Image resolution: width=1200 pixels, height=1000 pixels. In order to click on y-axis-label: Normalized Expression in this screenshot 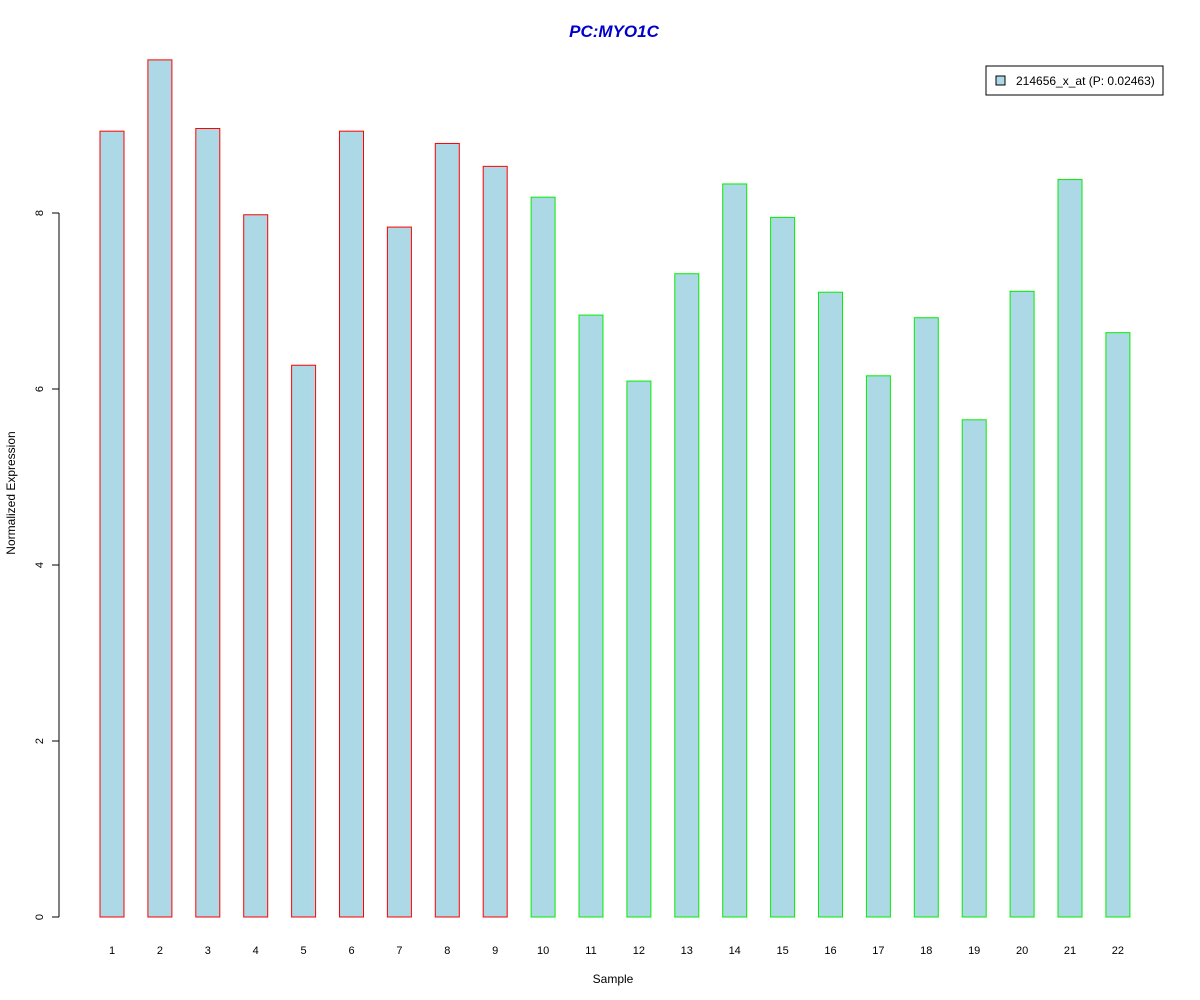, I will do `click(11, 492)`.